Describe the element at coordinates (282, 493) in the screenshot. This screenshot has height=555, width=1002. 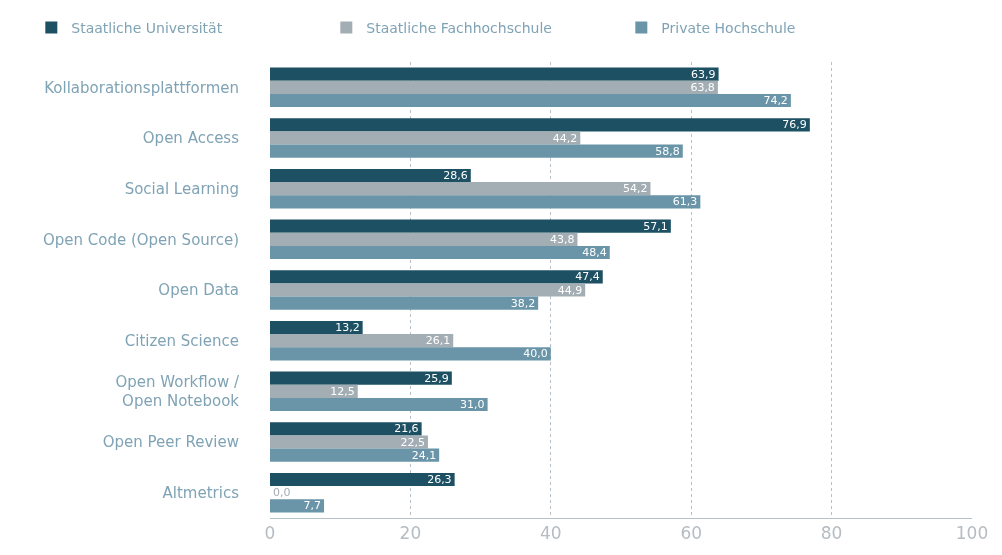
I see `data-label: 0,0` at that location.